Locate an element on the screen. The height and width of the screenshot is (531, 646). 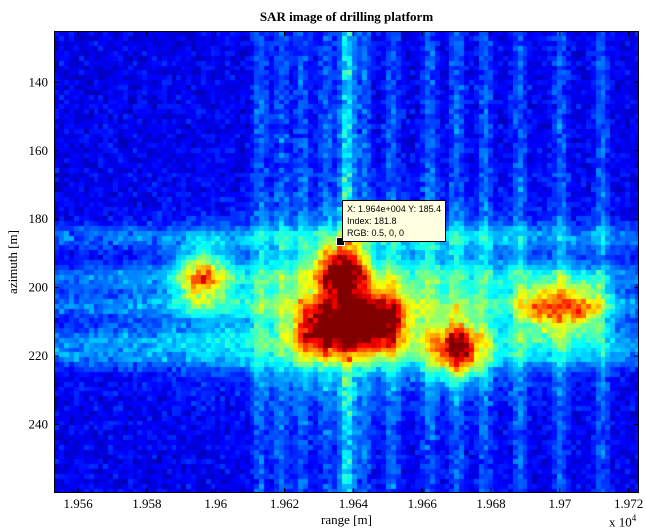
x-axis-label: range [m] is located at coordinates (346, 519).